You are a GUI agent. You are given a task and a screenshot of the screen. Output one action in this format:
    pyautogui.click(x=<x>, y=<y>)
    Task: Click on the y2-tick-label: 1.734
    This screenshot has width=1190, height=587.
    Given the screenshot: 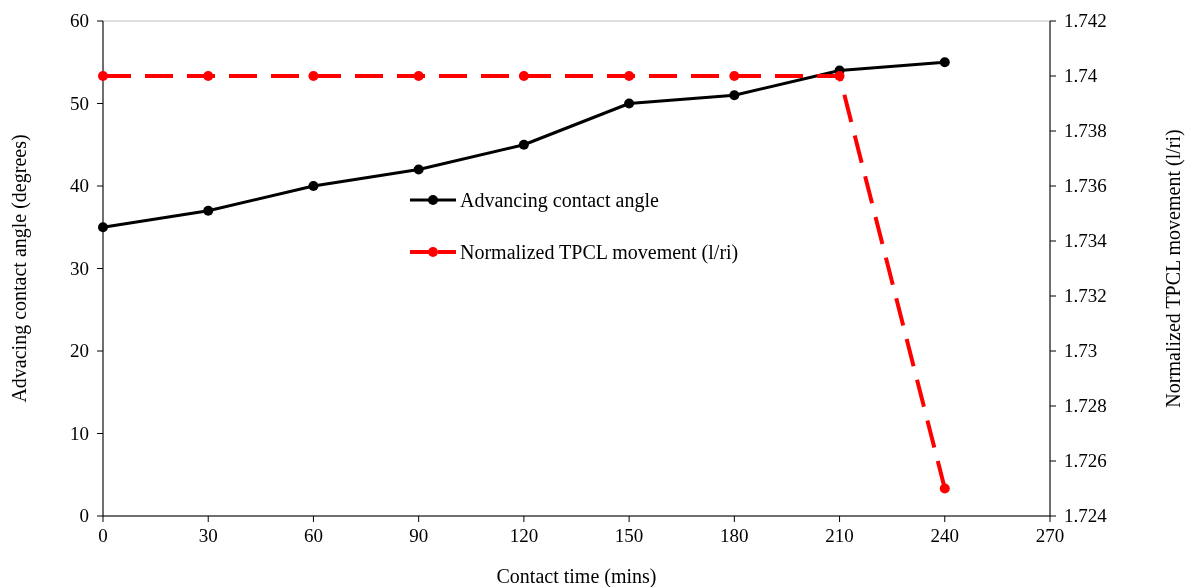 What is the action you would take?
    pyautogui.click(x=1086, y=240)
    